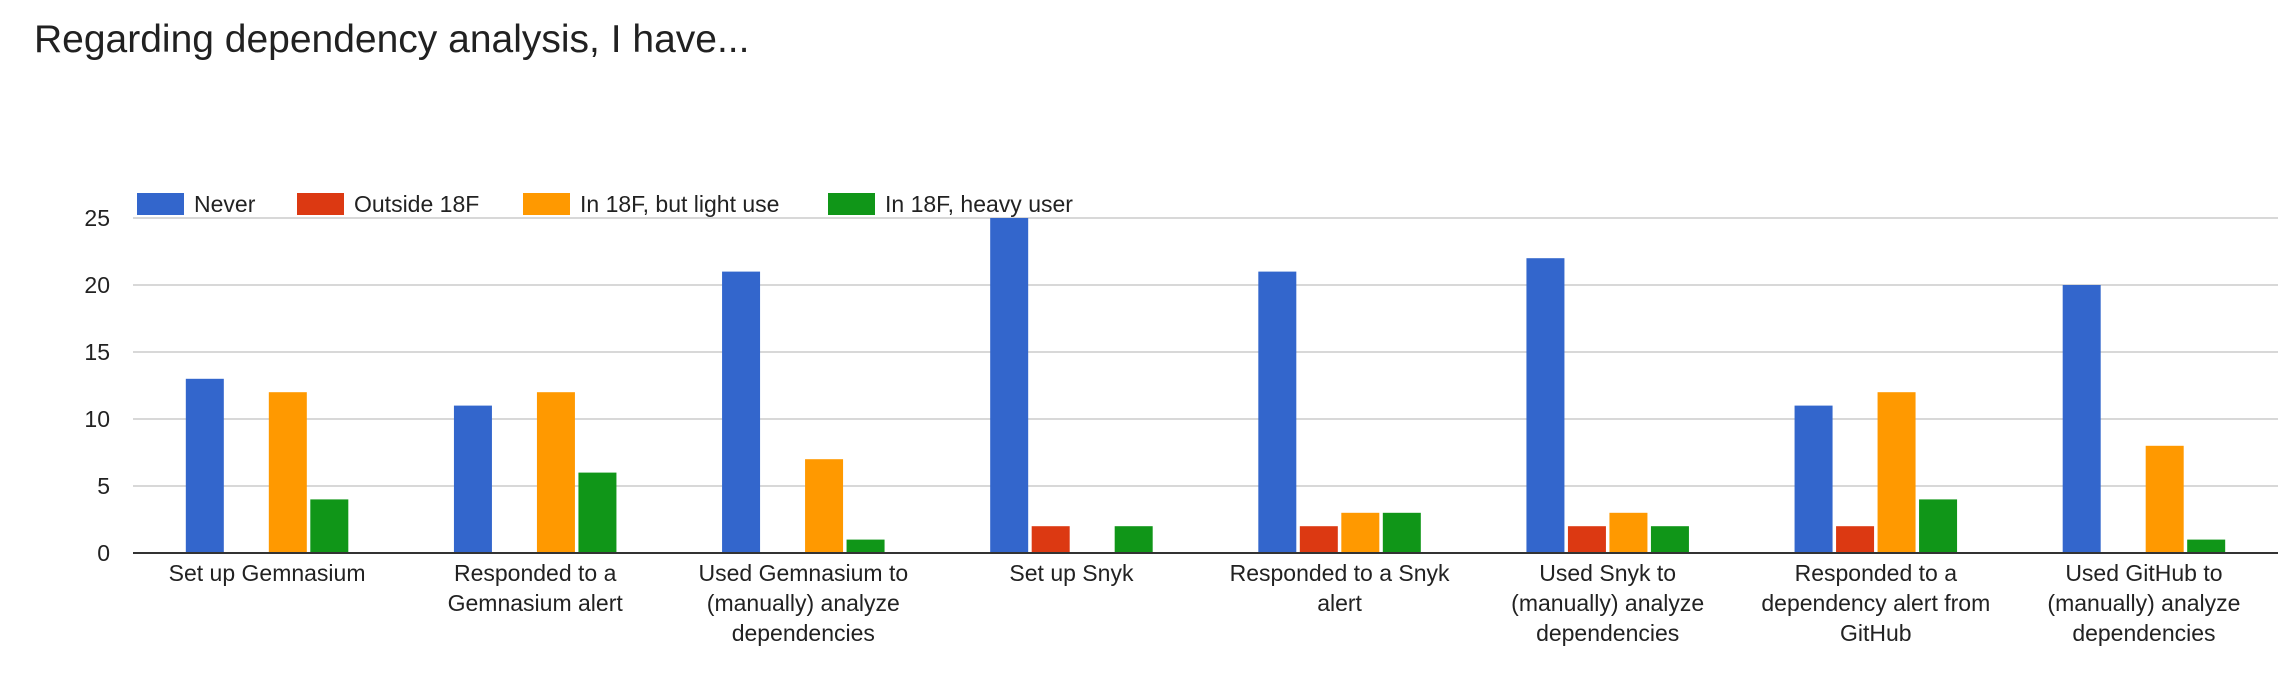 This screenshot has width=2290, height=676. What do you see at coordinates (2143, 573) in the screenshot?
I see `x-tick-label: Used GitHub to` at bounding box center [2143, 573].